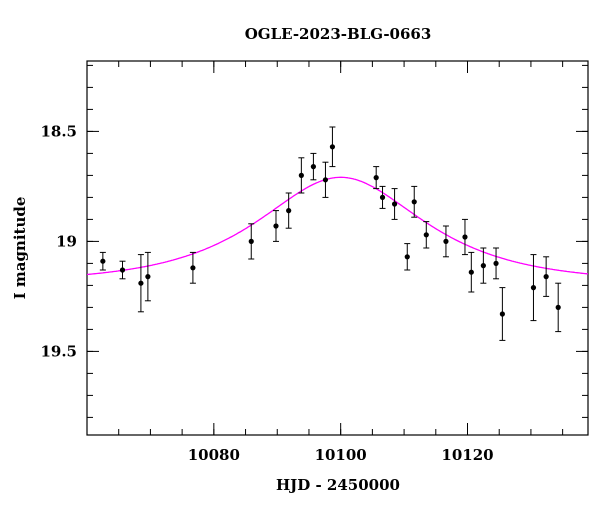  I want to click on y-tick-label: 18.5, so click(58, 131).